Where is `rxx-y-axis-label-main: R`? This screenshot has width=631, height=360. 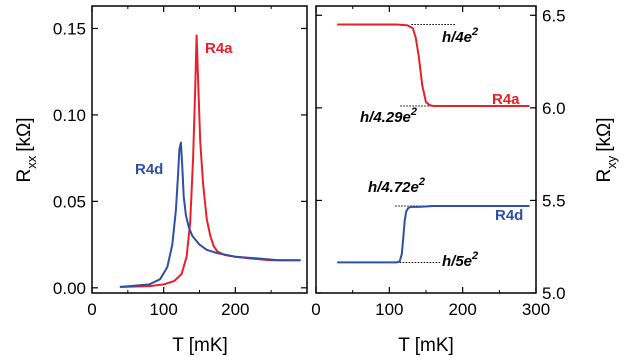
rxx-y-axis-label-main: R is located at coordinates (24, 176).